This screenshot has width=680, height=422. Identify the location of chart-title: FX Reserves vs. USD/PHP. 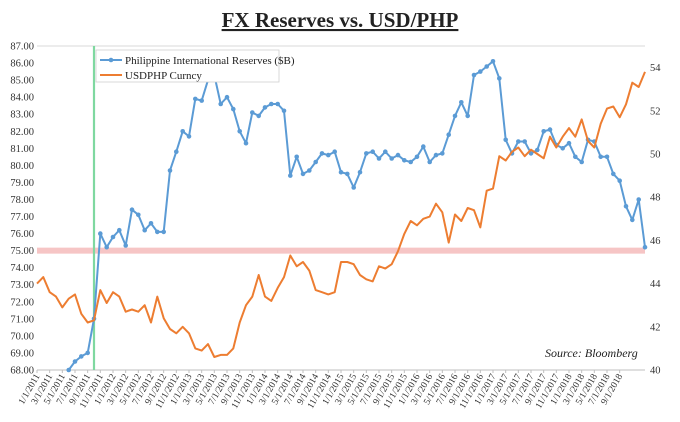
(340, 20).